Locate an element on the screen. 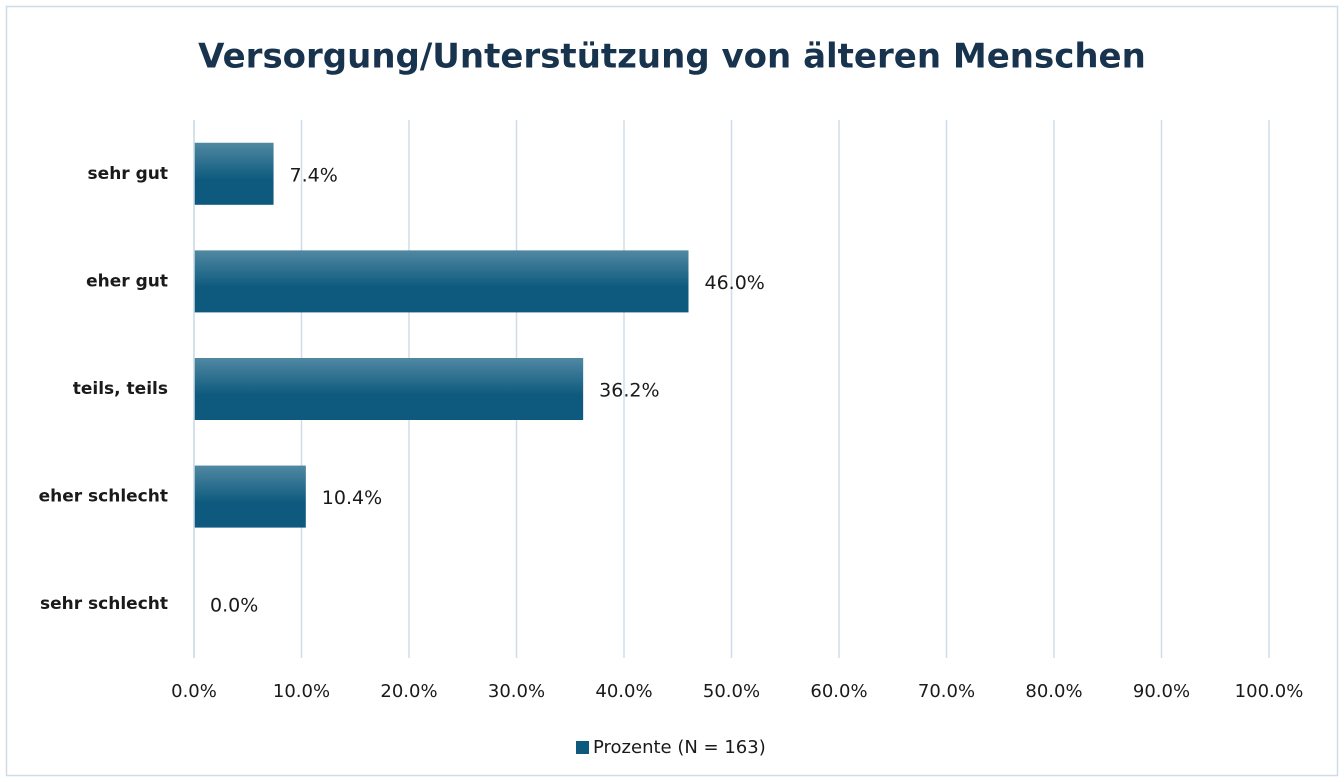 Image resolution: width=1344 pixels, height=782 pixels. x-tick-label: 80.0% is located at coordinates (1053, 691).